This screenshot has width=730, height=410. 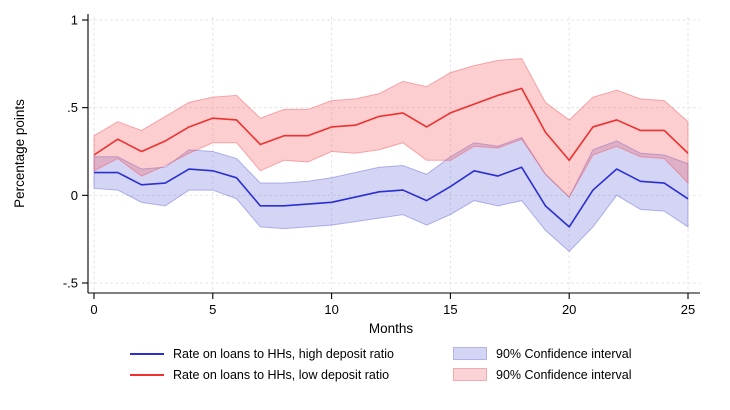 I want to click on y-axis-title: Percentage points, so click(x=19, y=153).